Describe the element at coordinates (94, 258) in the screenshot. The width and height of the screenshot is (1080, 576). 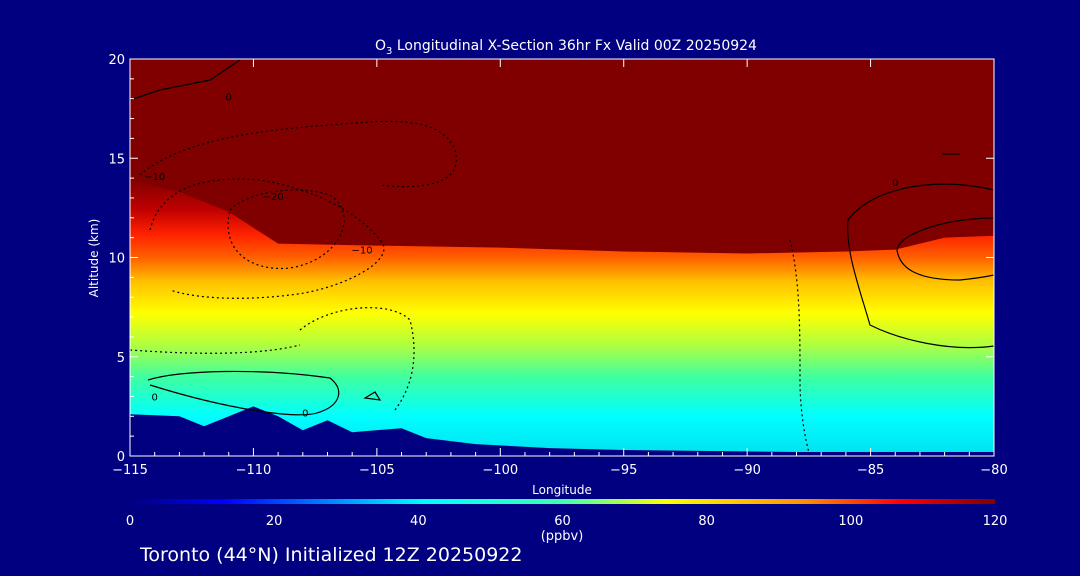
I see `y-axis-label: Altitude (km)` at that location.